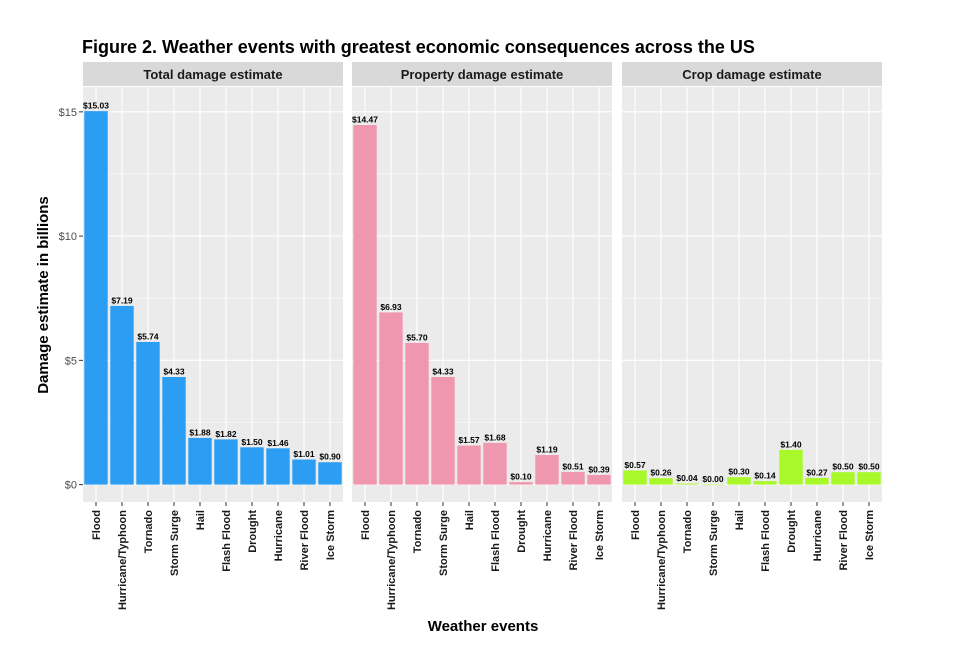  Describe the element at coordinates (68, 237) in the screenshot. I see `y-tick-label: $10` at that location.